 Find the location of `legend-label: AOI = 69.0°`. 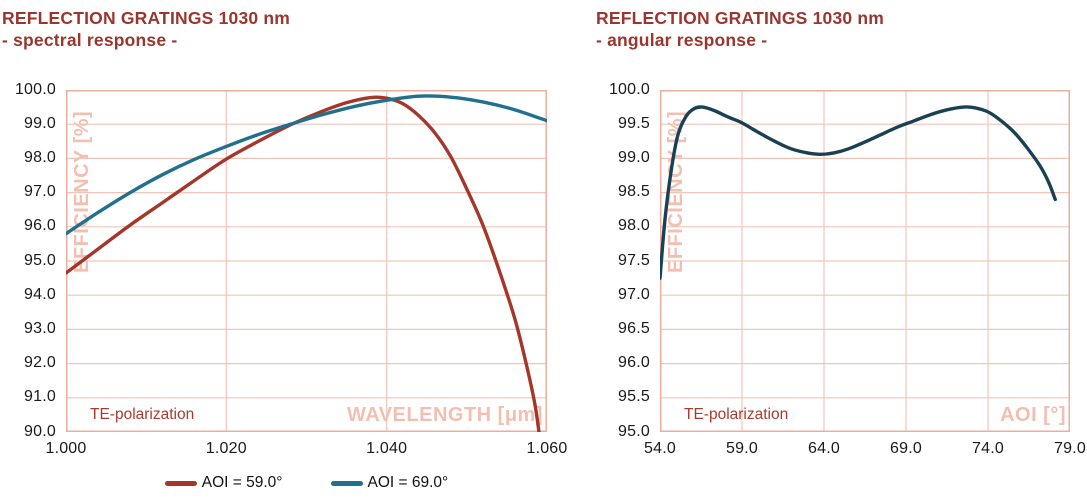

legend-label: AOI = 69.0° is located at coordinates (408, 482).